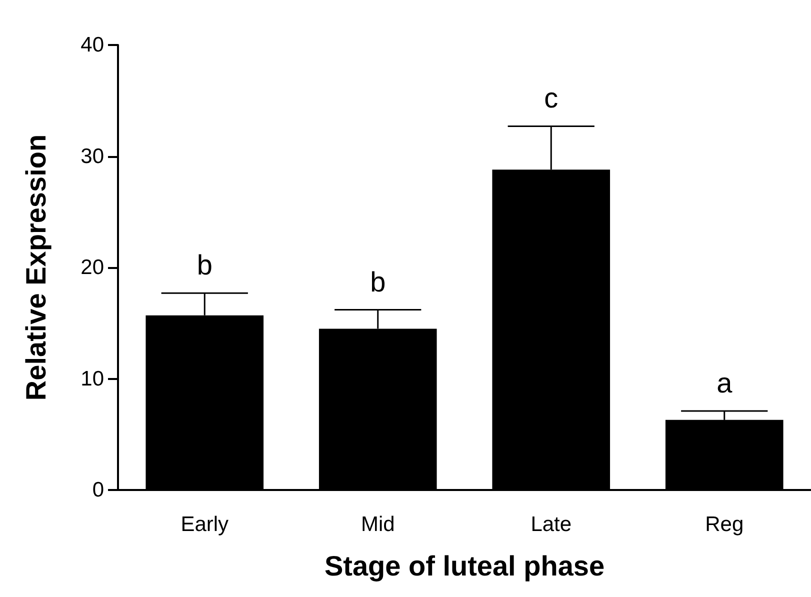 This screenshot has width=811, height=597. What do you see at coordinates (205, 524) in the screenshot?
I see `x-tick-label: Early` at bounding box center [205, 524].